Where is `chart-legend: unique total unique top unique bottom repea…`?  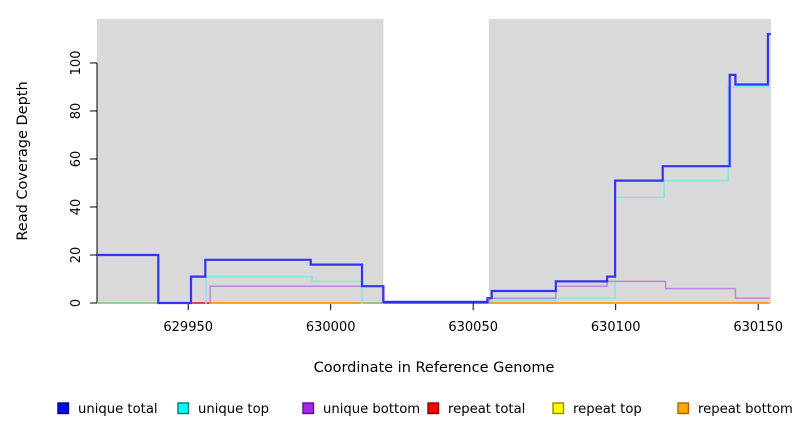
chart-legend: unique total unique top unique bottom repea… is located at coordinates (424, 409).